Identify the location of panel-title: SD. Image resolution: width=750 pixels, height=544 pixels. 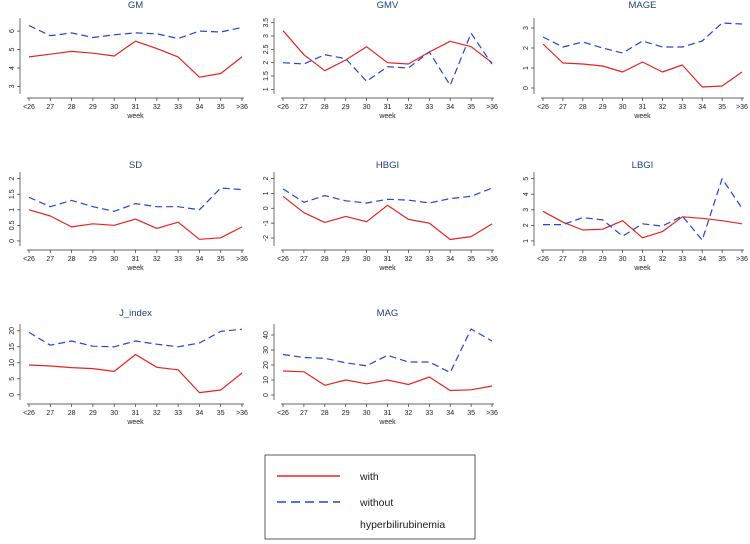
(135, 165).